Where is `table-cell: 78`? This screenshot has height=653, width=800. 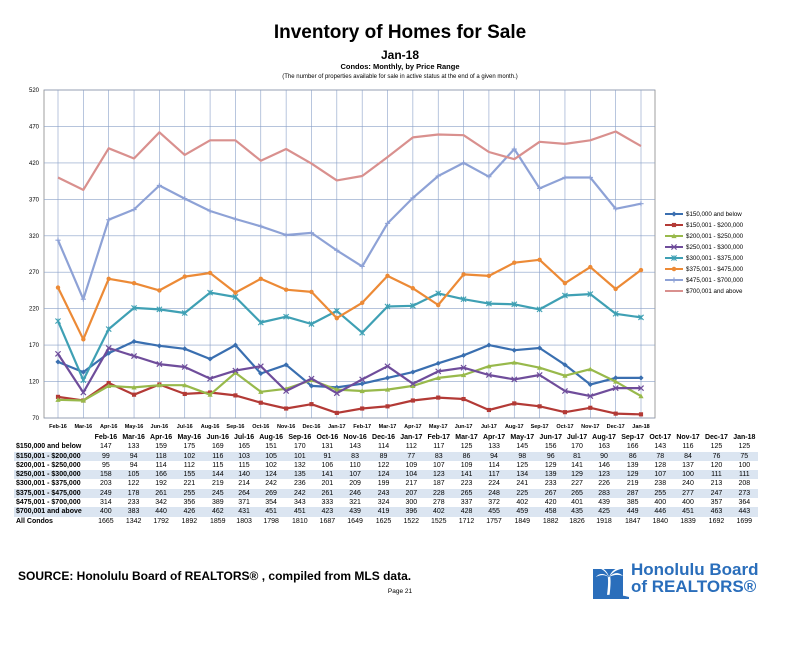
table-cell: 78 is located at coordinates (660, 456).